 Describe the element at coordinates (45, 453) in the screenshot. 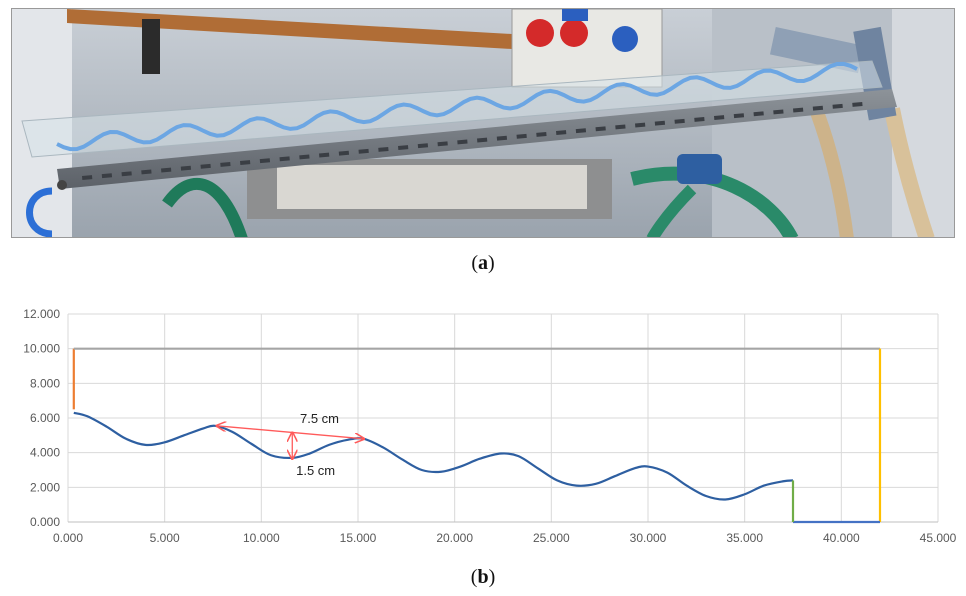

I see `y-tick-label: 4.000` at that location.